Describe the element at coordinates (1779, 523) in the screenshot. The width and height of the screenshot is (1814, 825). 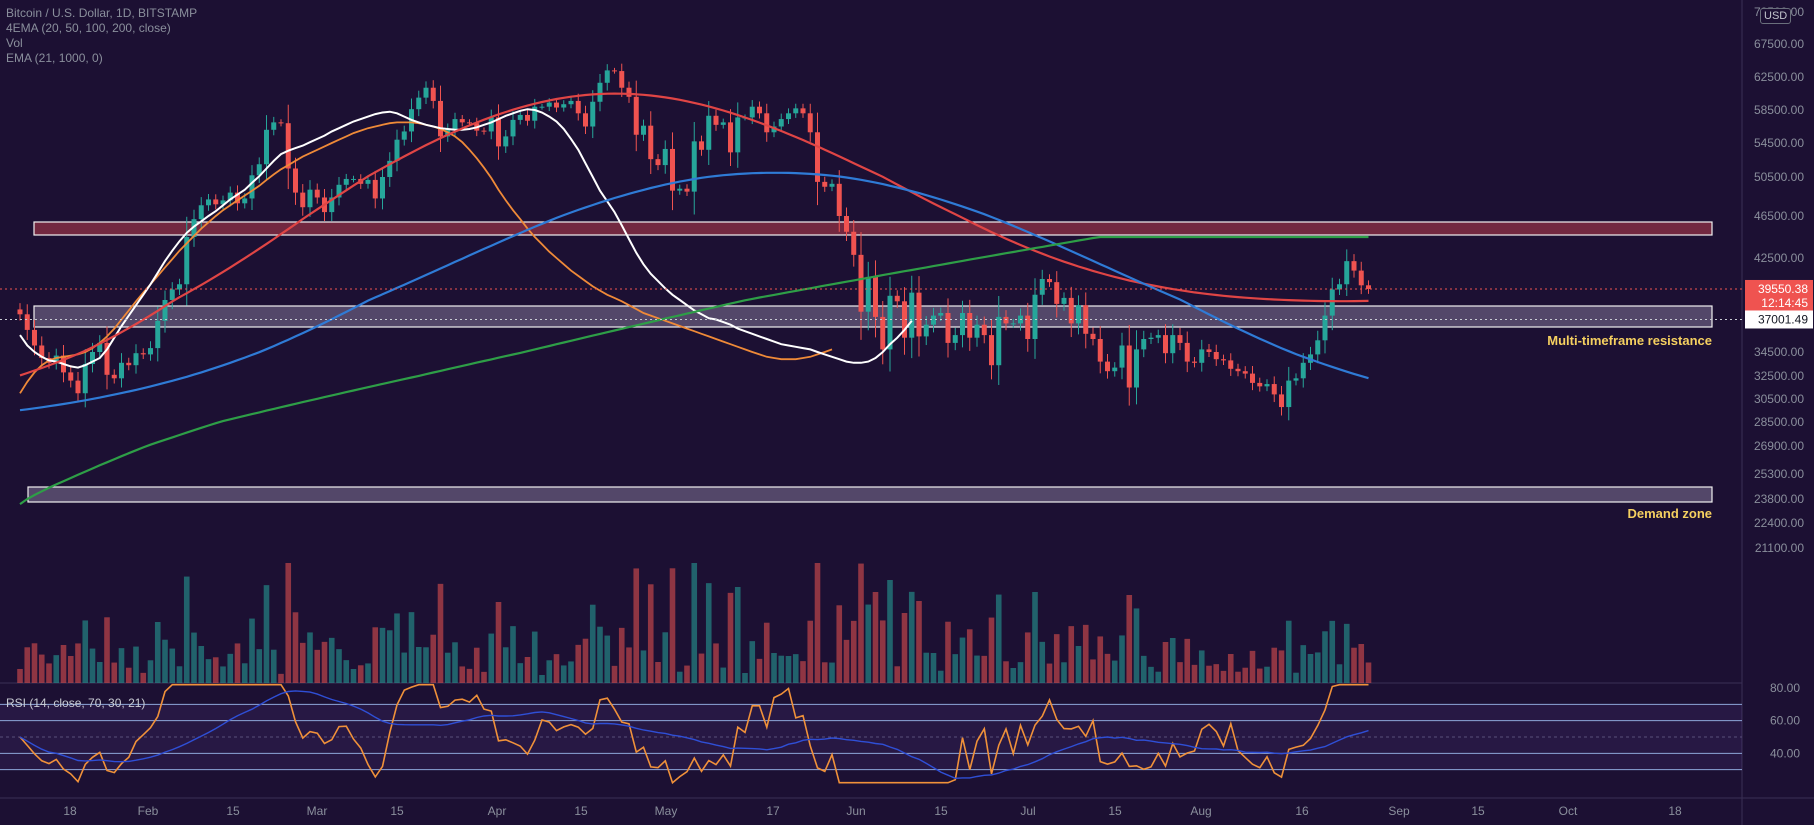
I see `price-tick-label: 22400.00` at that location.